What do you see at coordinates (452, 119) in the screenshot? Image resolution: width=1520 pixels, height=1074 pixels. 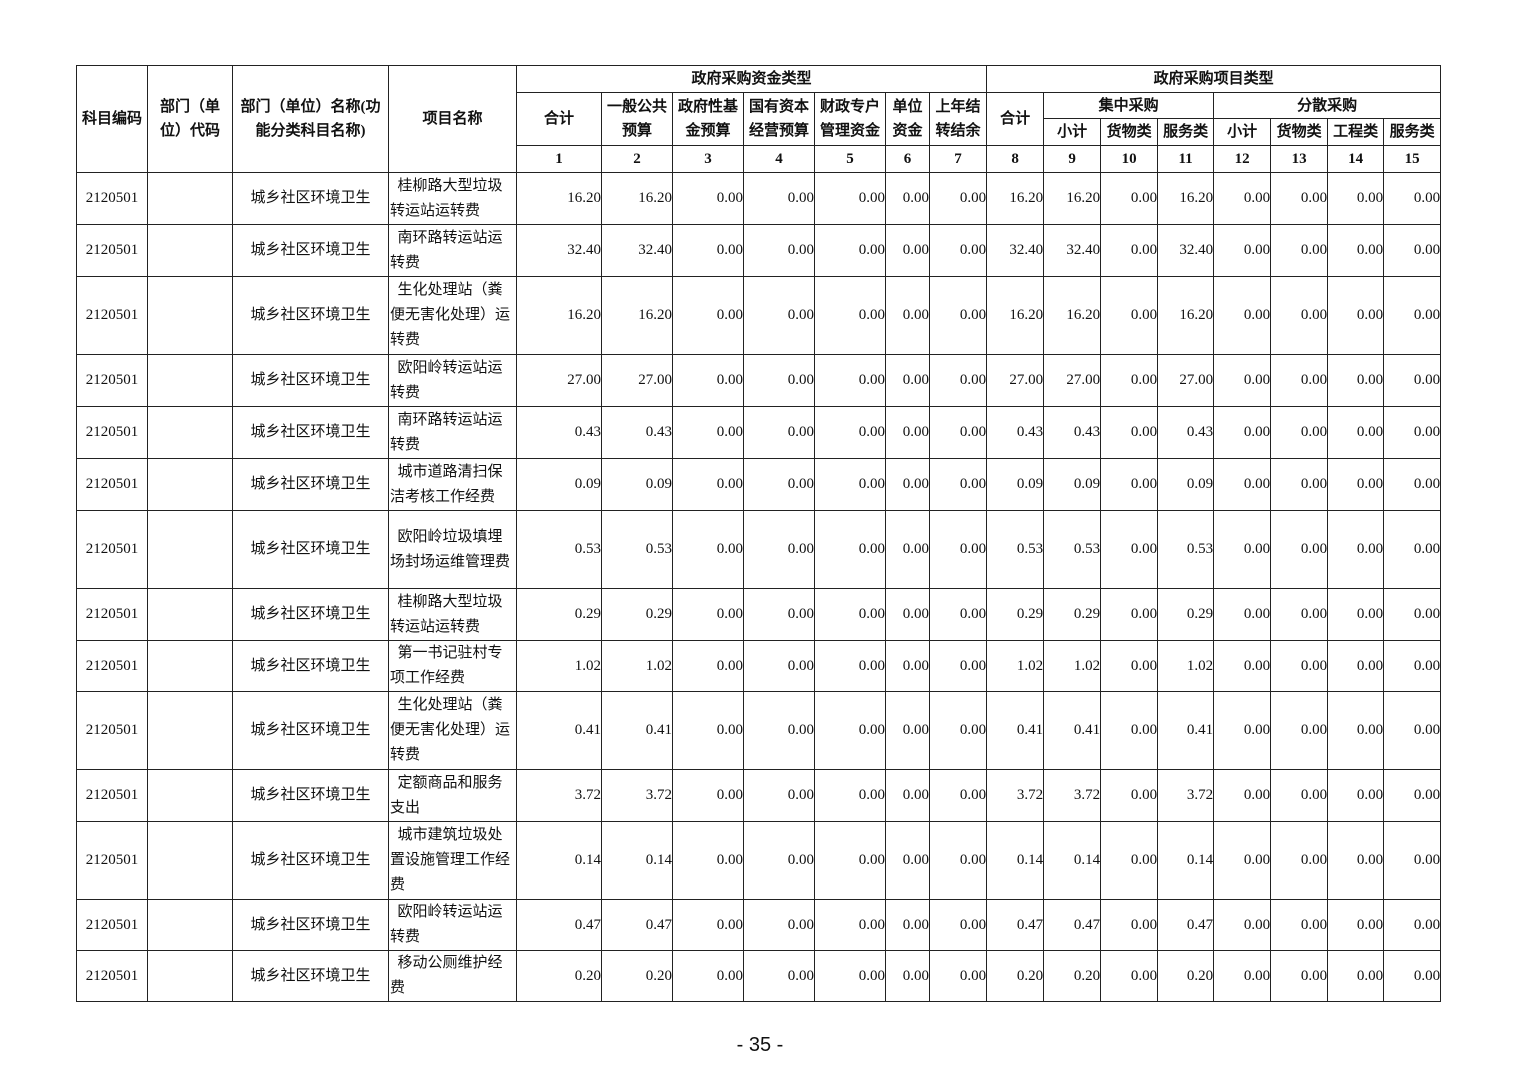 I see `header-project: 项目名称` at bounding box center [452, 119].